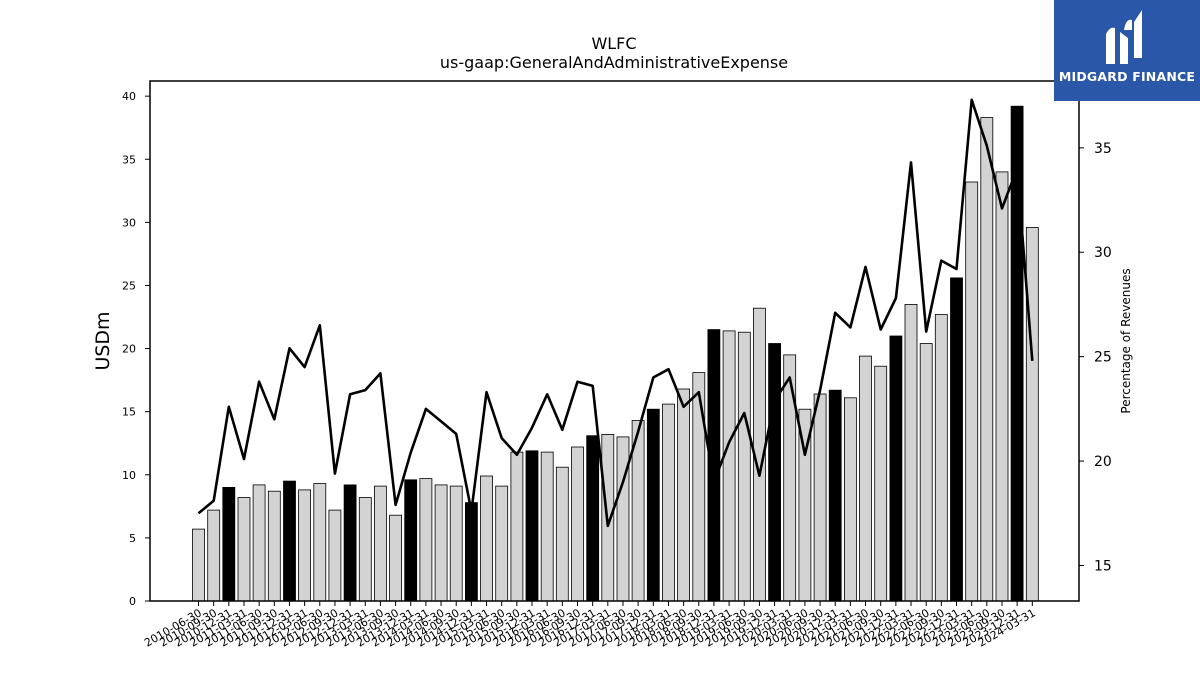 The height and width of the screenshot is (675, 1200). Describe the element at coordinates (1103, 358) in the screenshot. I see `y2-tick-label: 25` at that location.